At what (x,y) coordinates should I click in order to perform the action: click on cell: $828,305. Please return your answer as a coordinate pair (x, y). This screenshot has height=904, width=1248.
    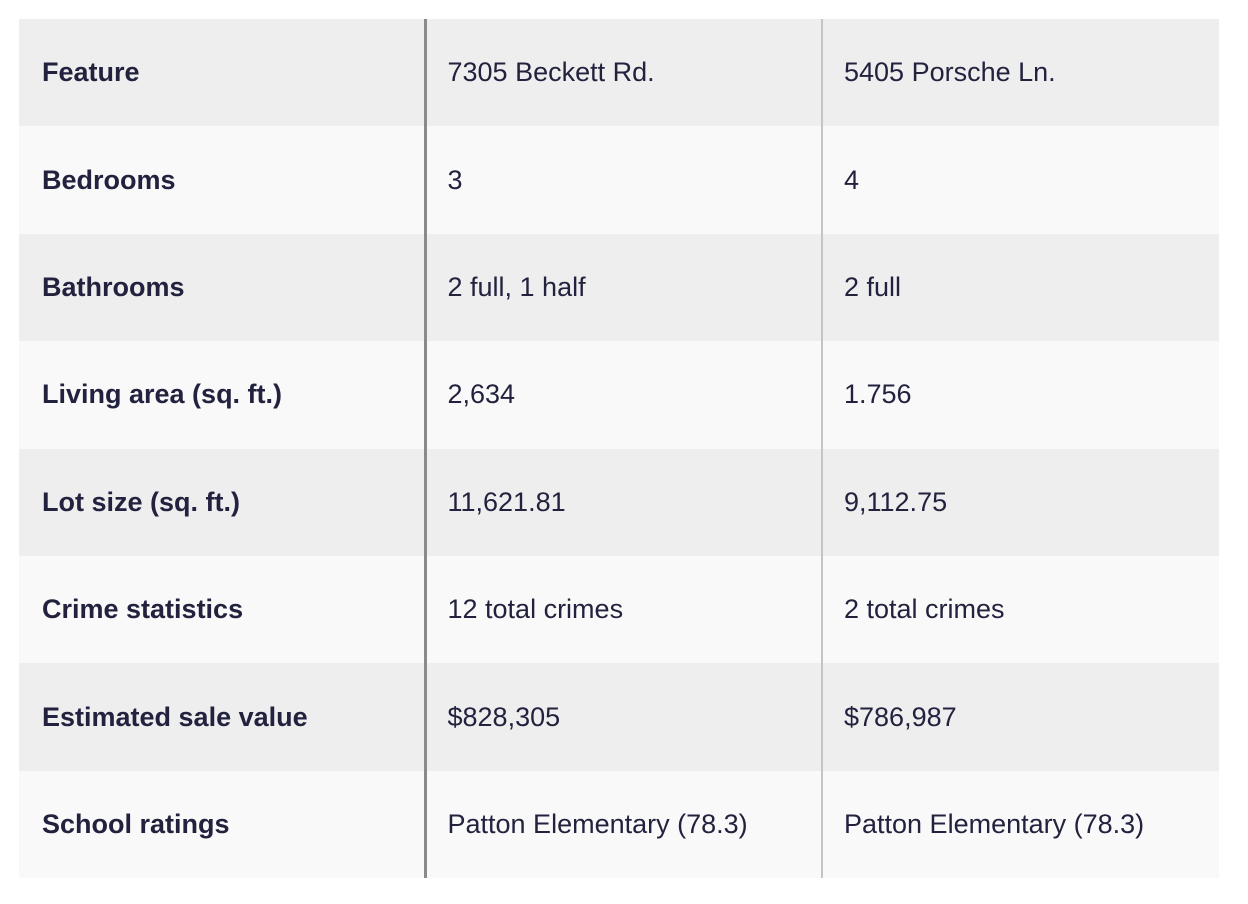
    Looking at the image, I should click on (624, 717).